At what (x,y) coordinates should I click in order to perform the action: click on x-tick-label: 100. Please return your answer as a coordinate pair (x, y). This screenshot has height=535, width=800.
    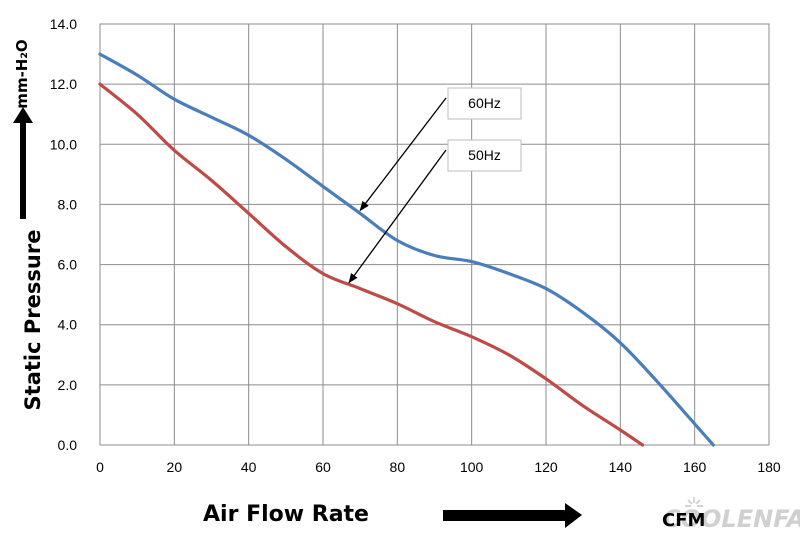
    Looking at the image, I should click on (472, 467).